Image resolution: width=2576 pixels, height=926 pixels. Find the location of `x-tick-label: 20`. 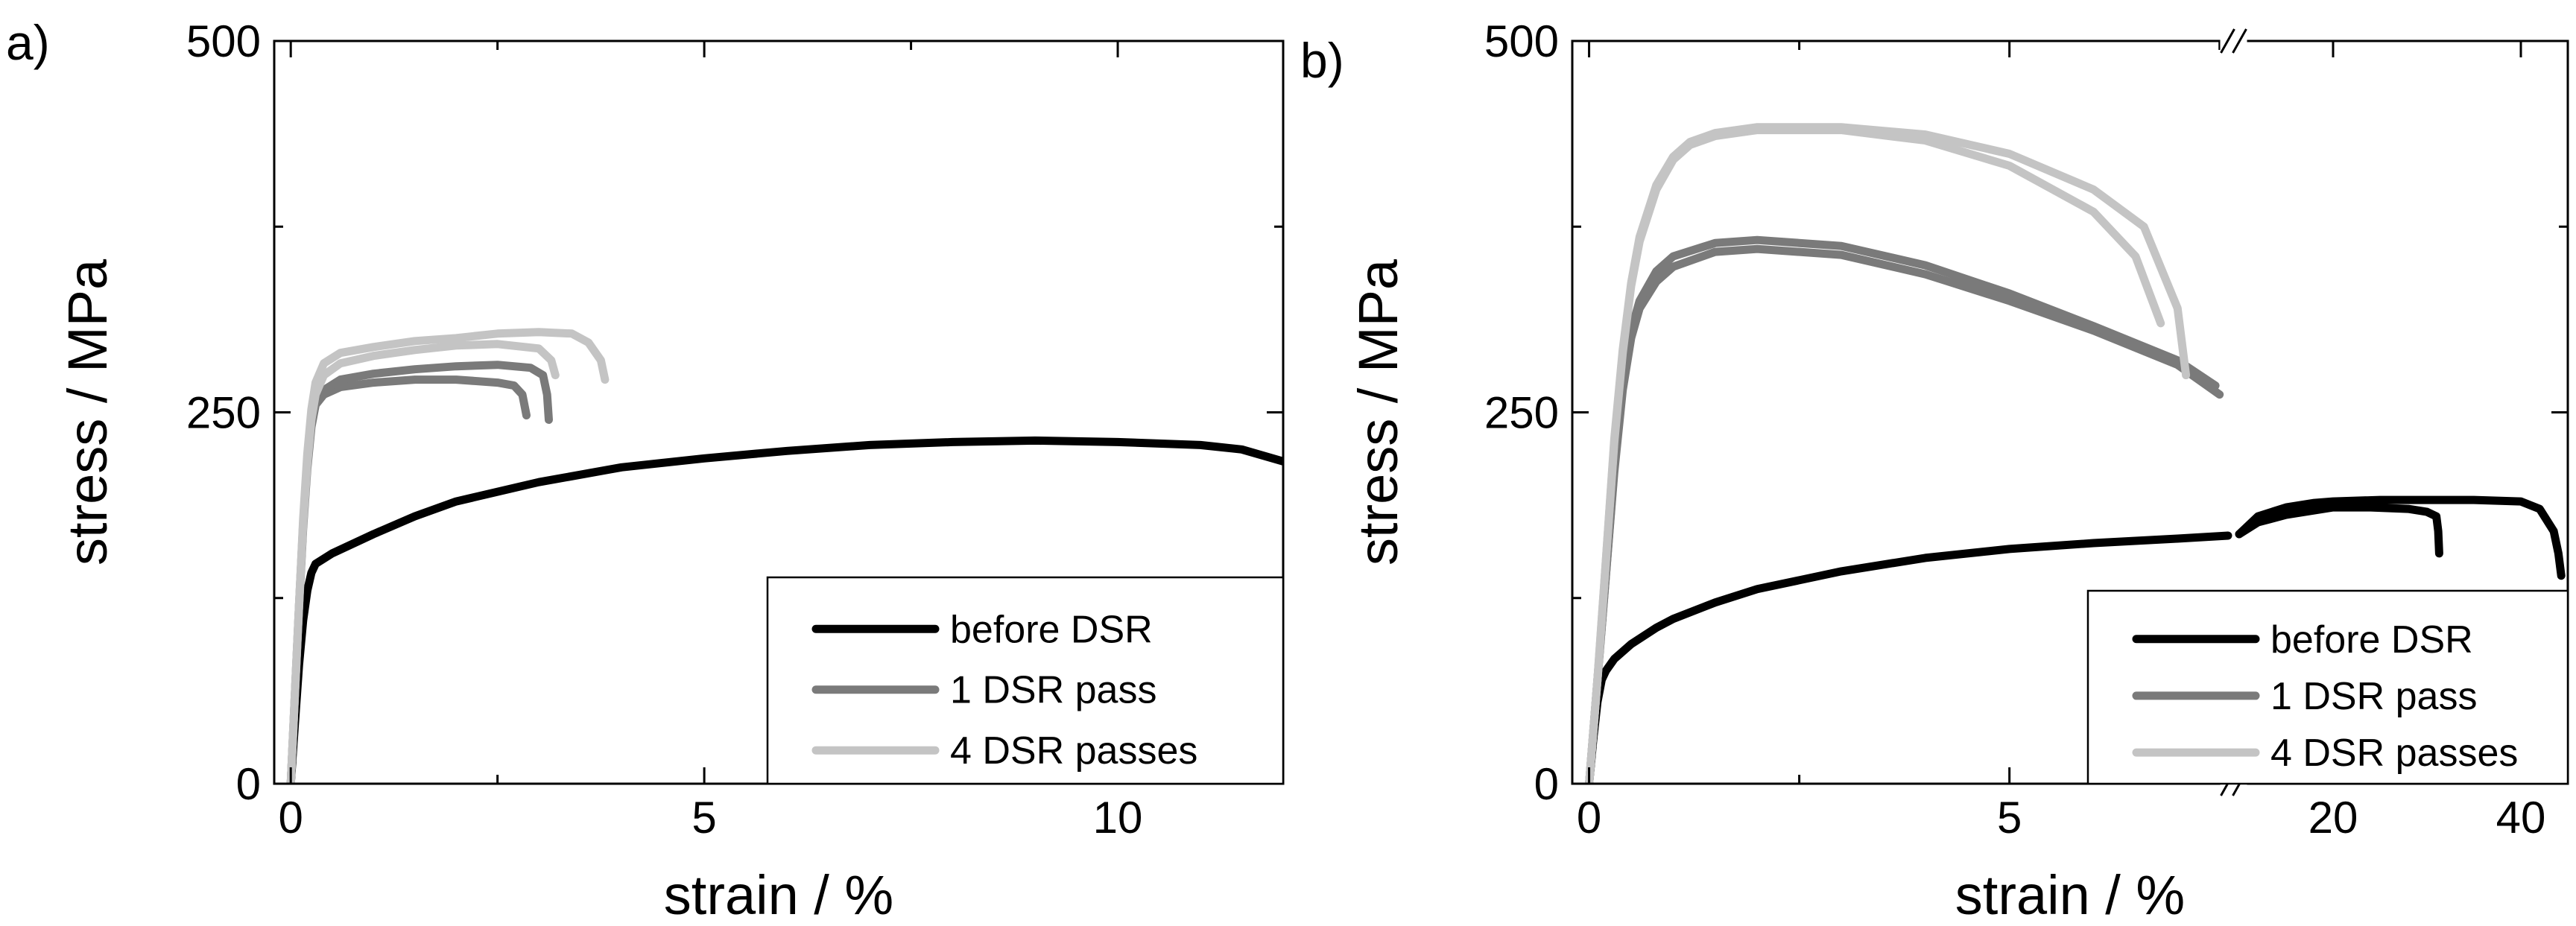

x-tick-label: 20 is located at coordinates (2333, 818).